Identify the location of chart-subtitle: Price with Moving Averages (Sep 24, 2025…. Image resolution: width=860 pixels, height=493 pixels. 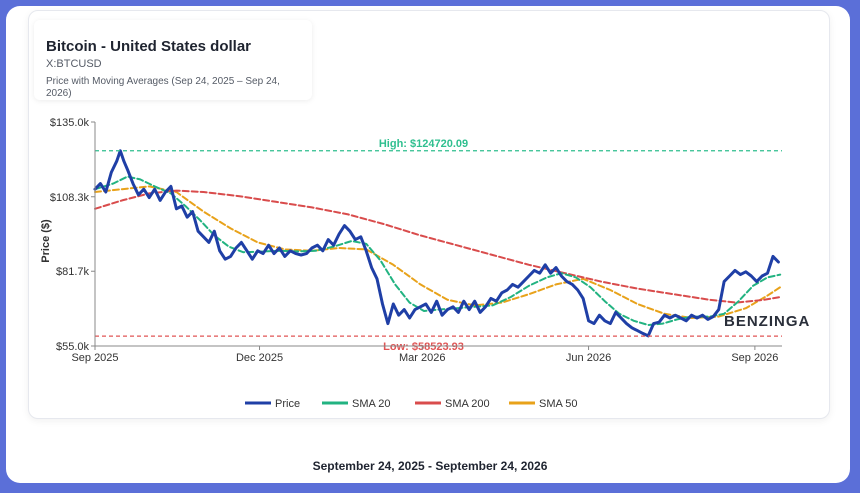
(163, 87).